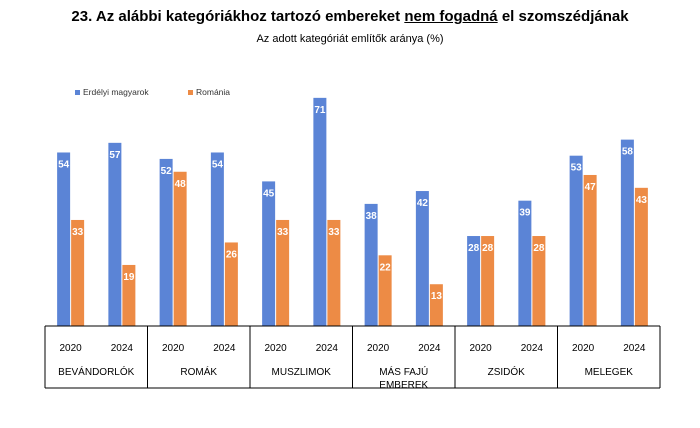 Image resolution: width=700 pixels, height=428 pixels. What do you see at coordinates (190, 92) in the screenshot?
I see `legend-swatch-romania` at bounding box center [190, 92].